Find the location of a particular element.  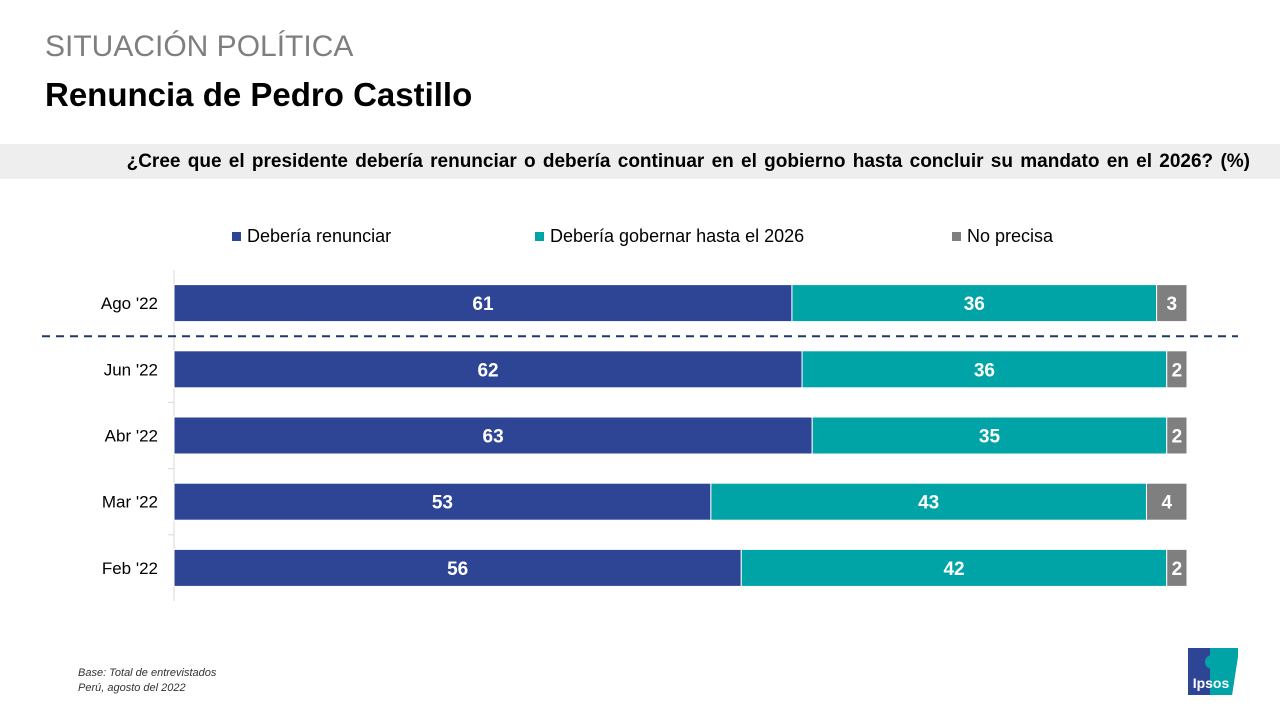

question-band is located at coordinates (640, 161).